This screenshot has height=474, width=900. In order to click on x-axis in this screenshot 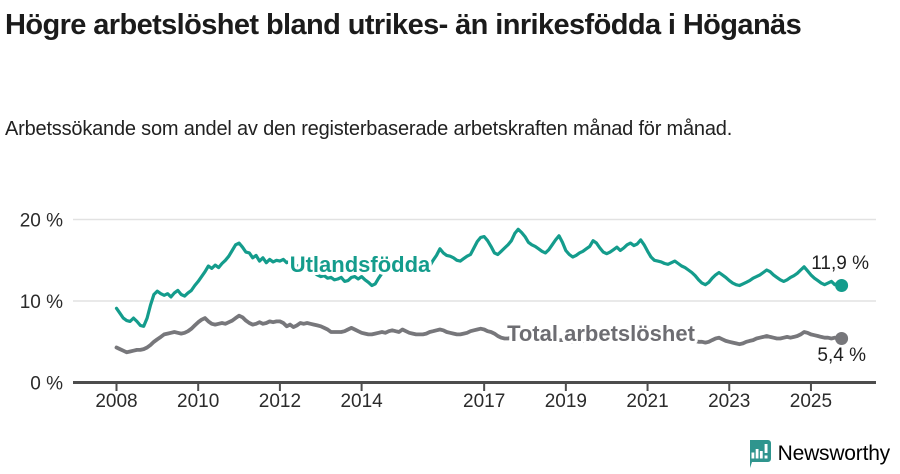, I will do `click(474, 386)`.